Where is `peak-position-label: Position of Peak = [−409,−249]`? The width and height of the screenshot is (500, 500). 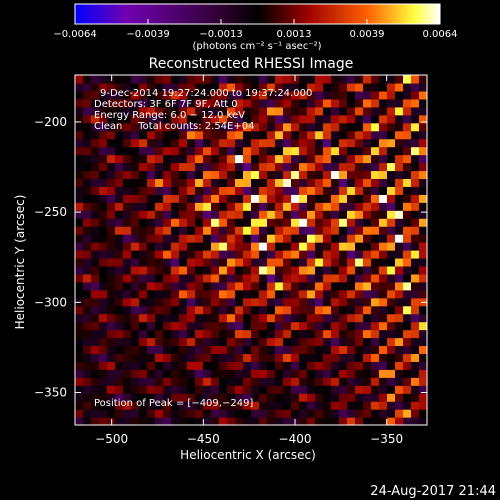
peak-position-label: Position of Peak = [−409,−249] is located at coordinates (173, 403).